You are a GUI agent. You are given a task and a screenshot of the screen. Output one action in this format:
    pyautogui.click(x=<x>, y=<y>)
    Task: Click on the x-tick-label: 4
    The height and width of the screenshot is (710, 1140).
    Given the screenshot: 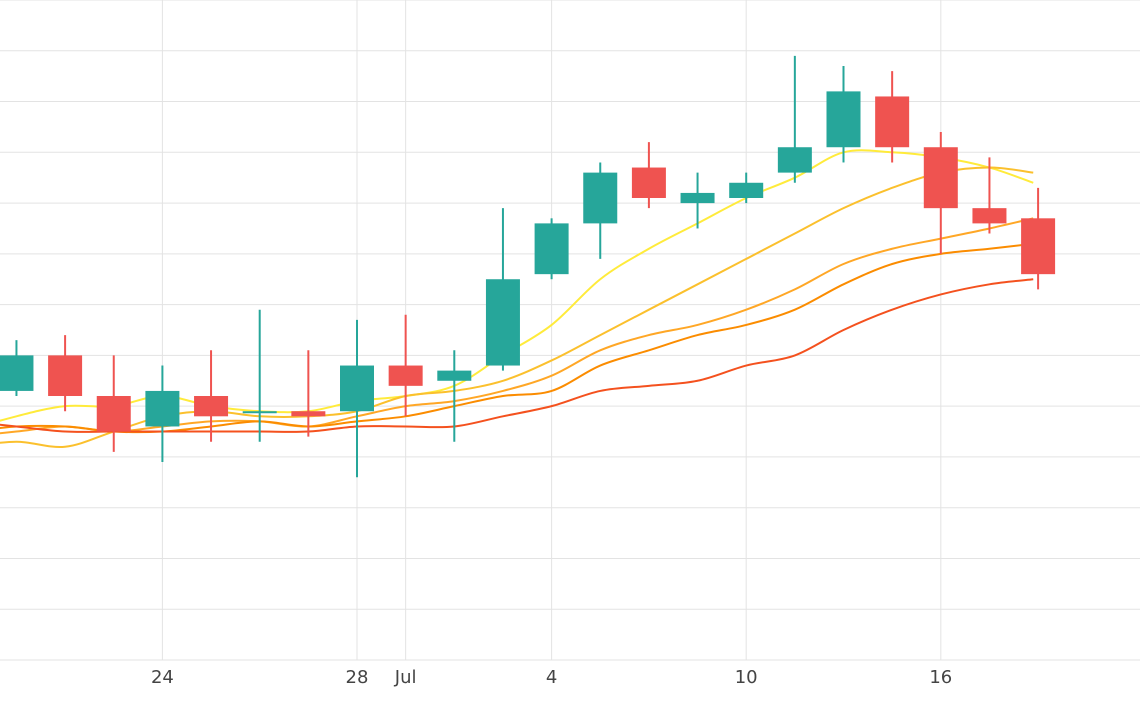 What is the action you would take?
    pyautogui.click(x=551, y=677)
    